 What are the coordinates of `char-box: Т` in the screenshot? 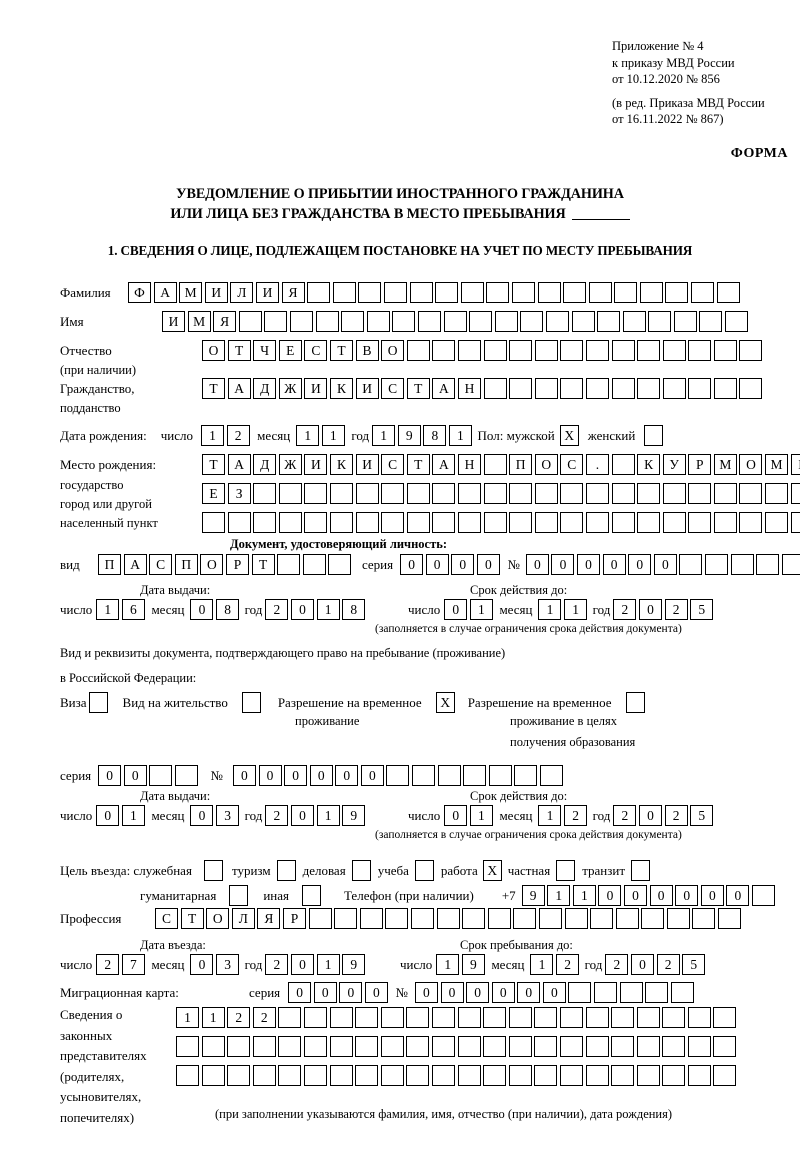 It's located at (192, 918).